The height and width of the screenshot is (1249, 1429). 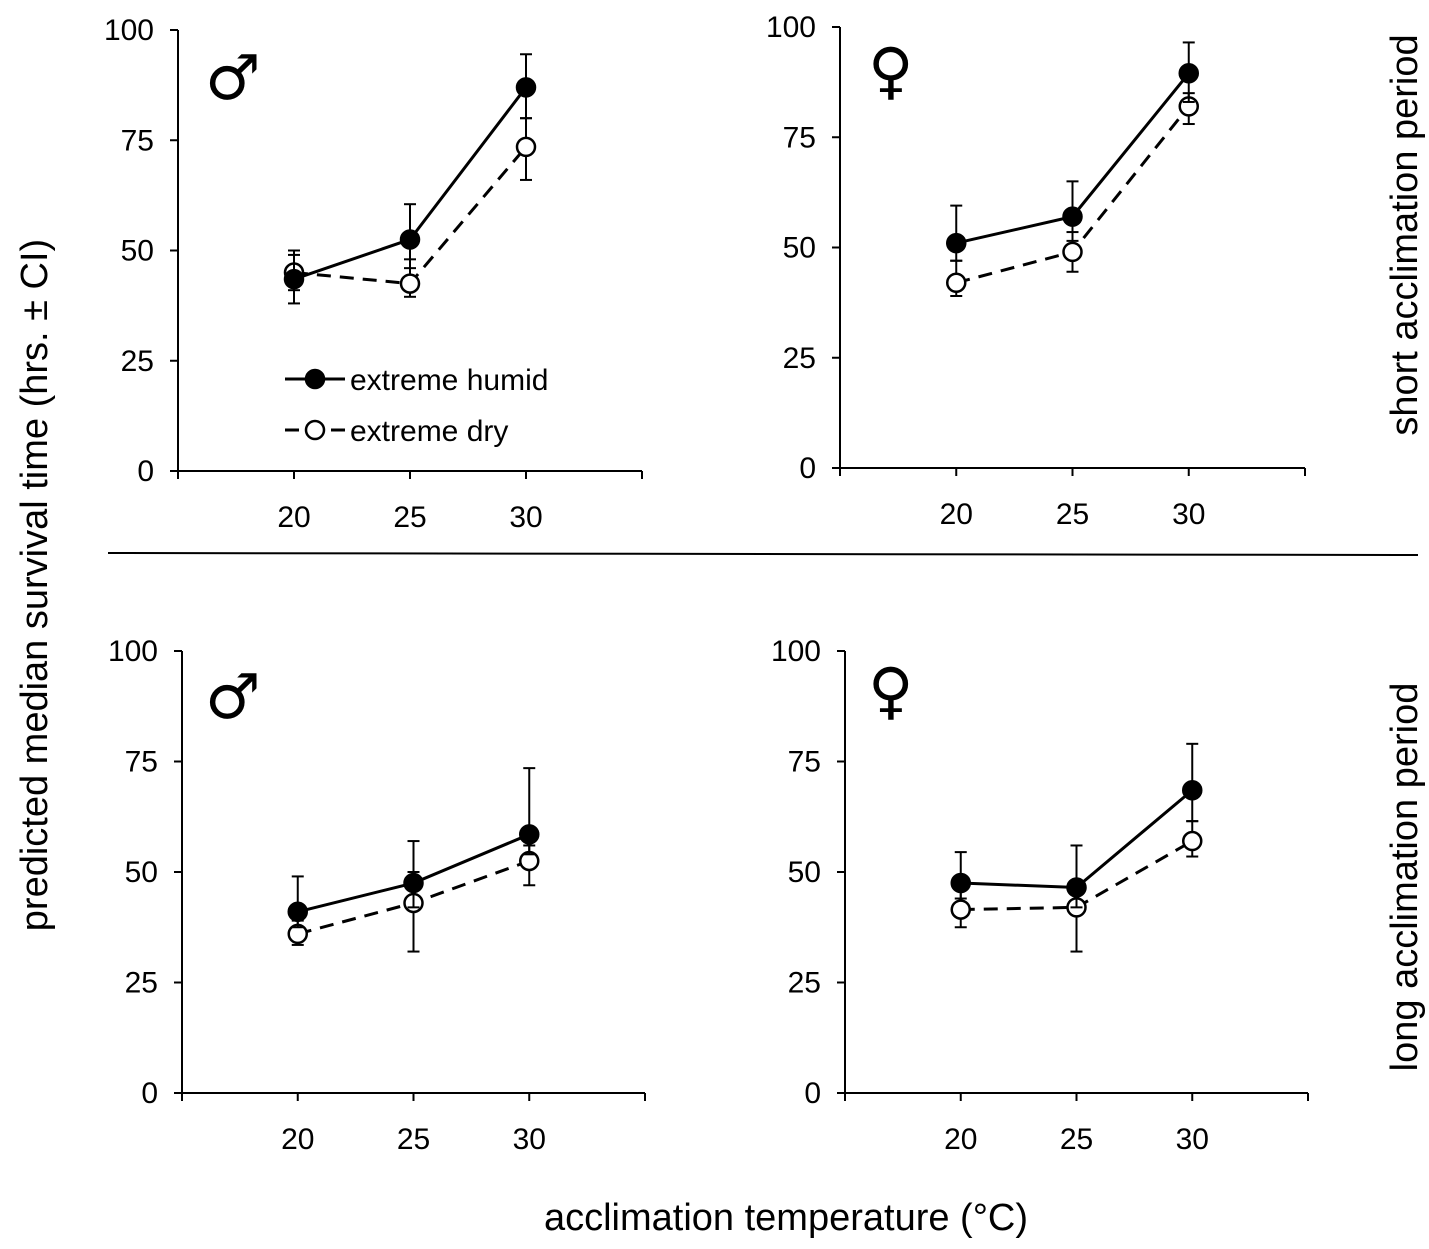 I want to click on legend-dry-label: extreme dry, so click(x=429, y=431).